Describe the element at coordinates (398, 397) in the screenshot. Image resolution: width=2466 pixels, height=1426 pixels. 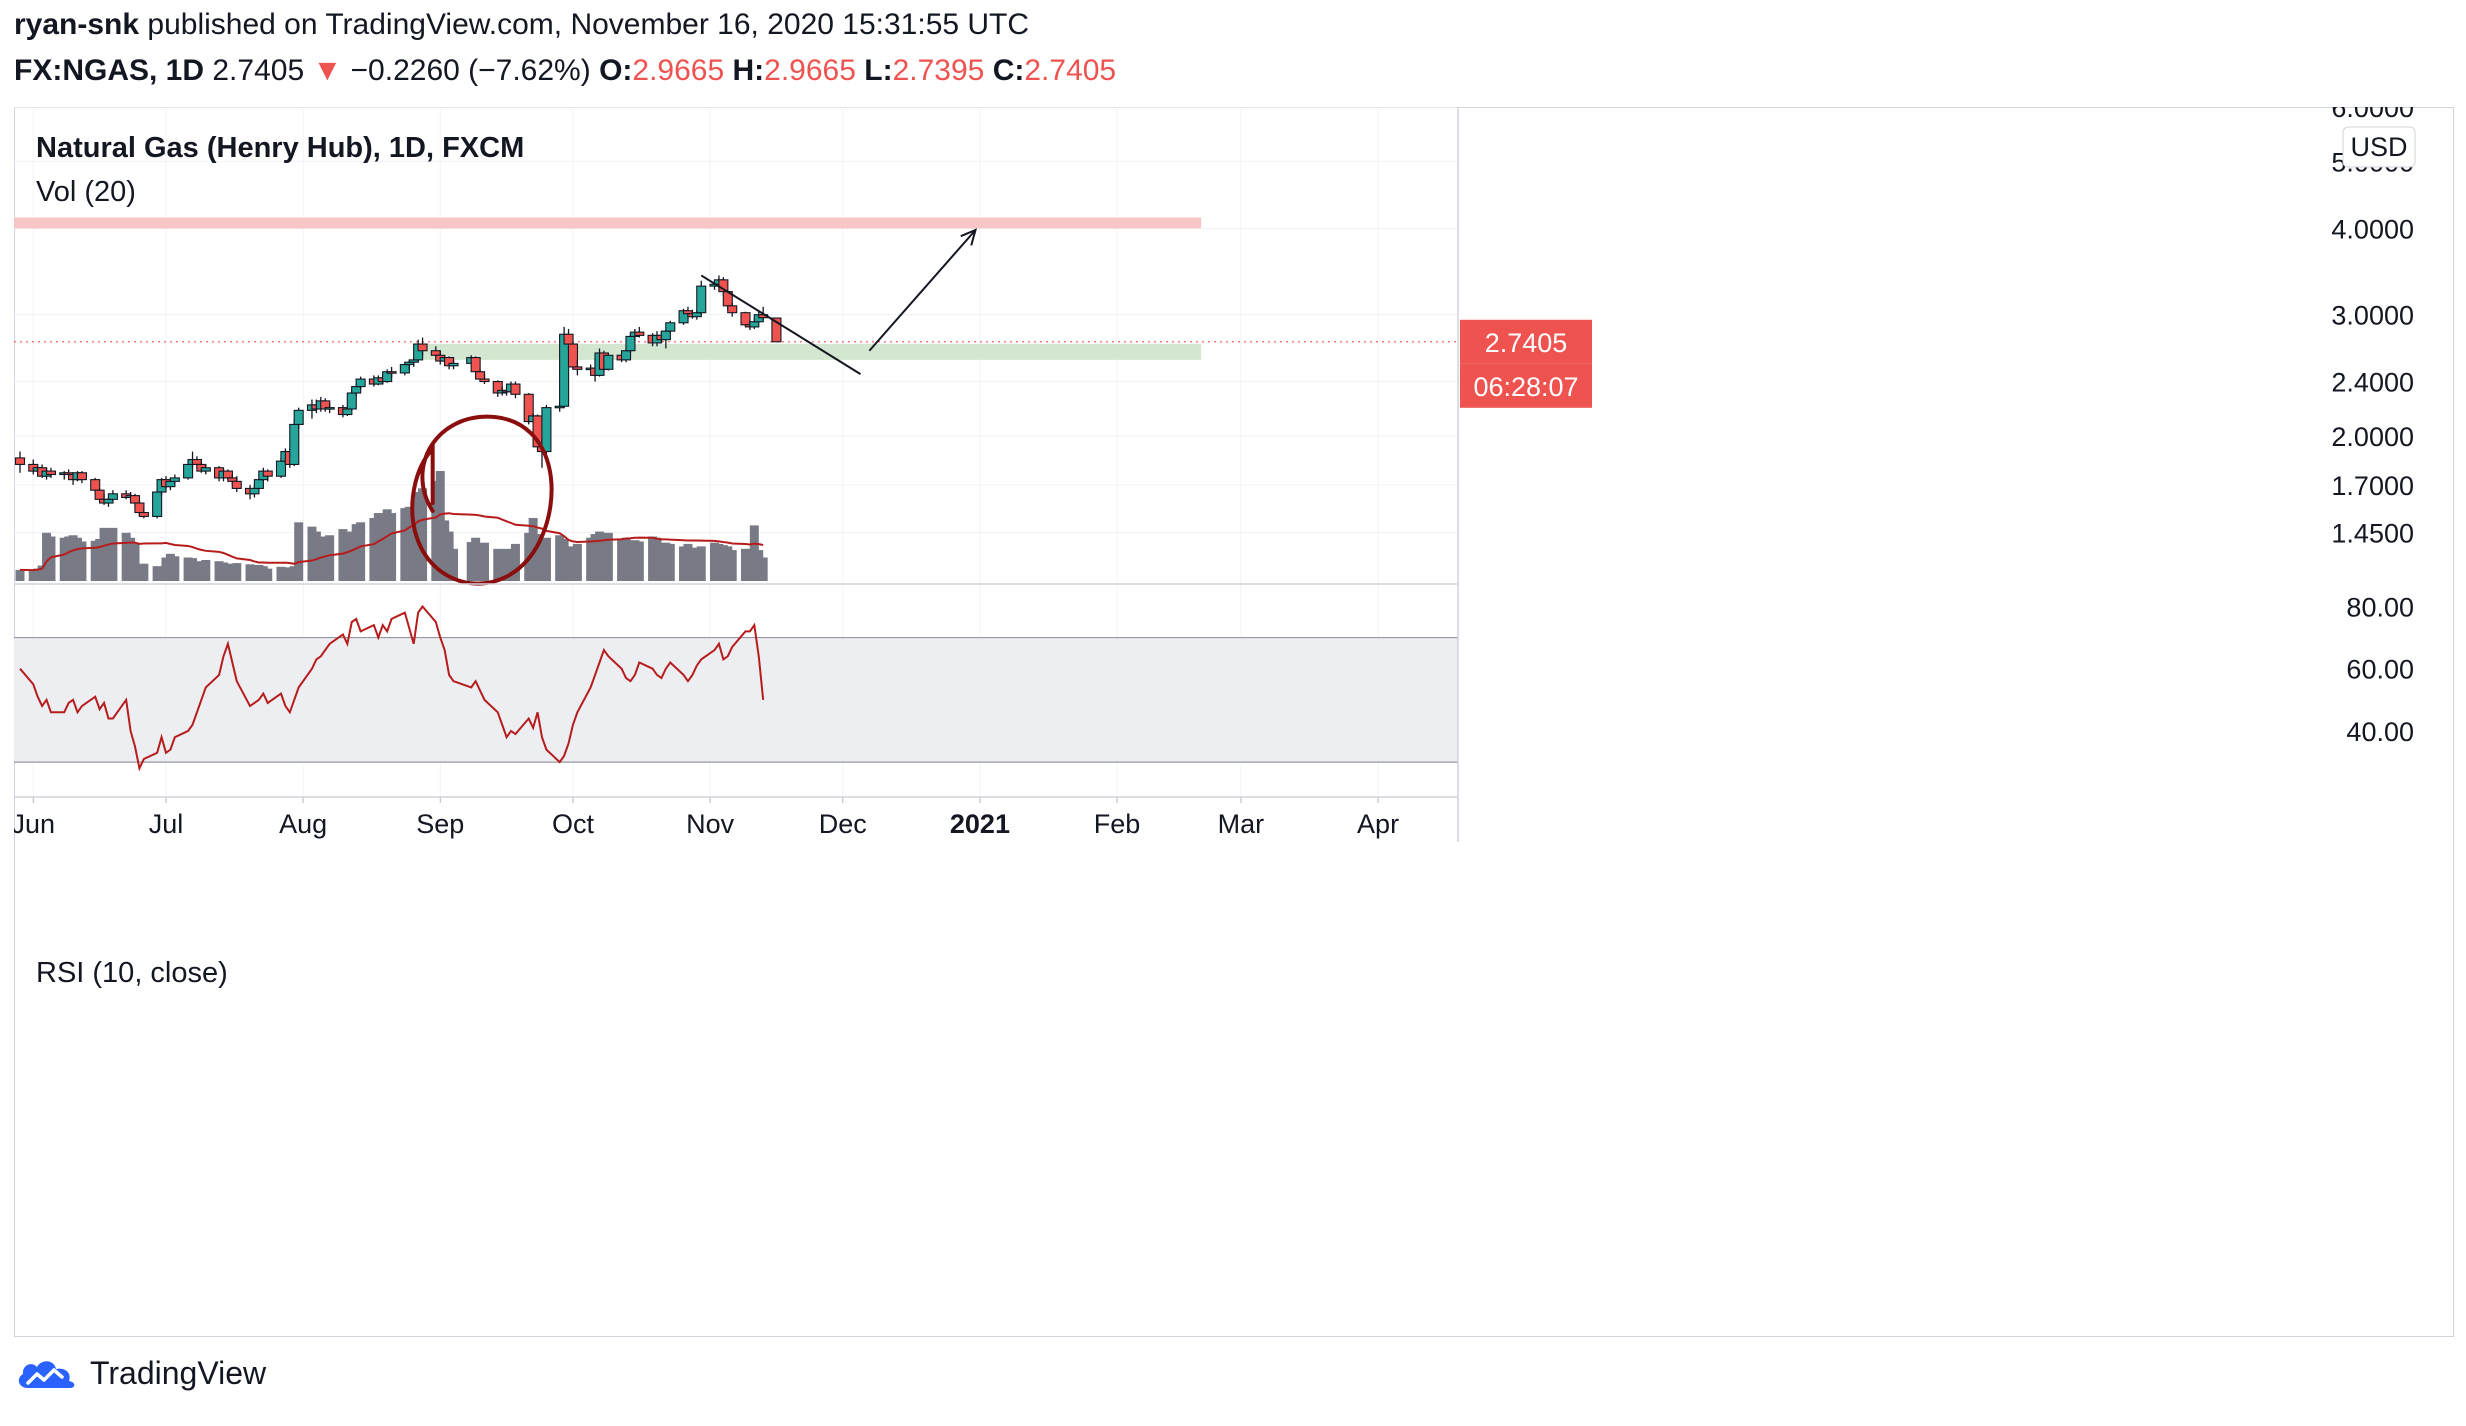
I see `candles` at that location.